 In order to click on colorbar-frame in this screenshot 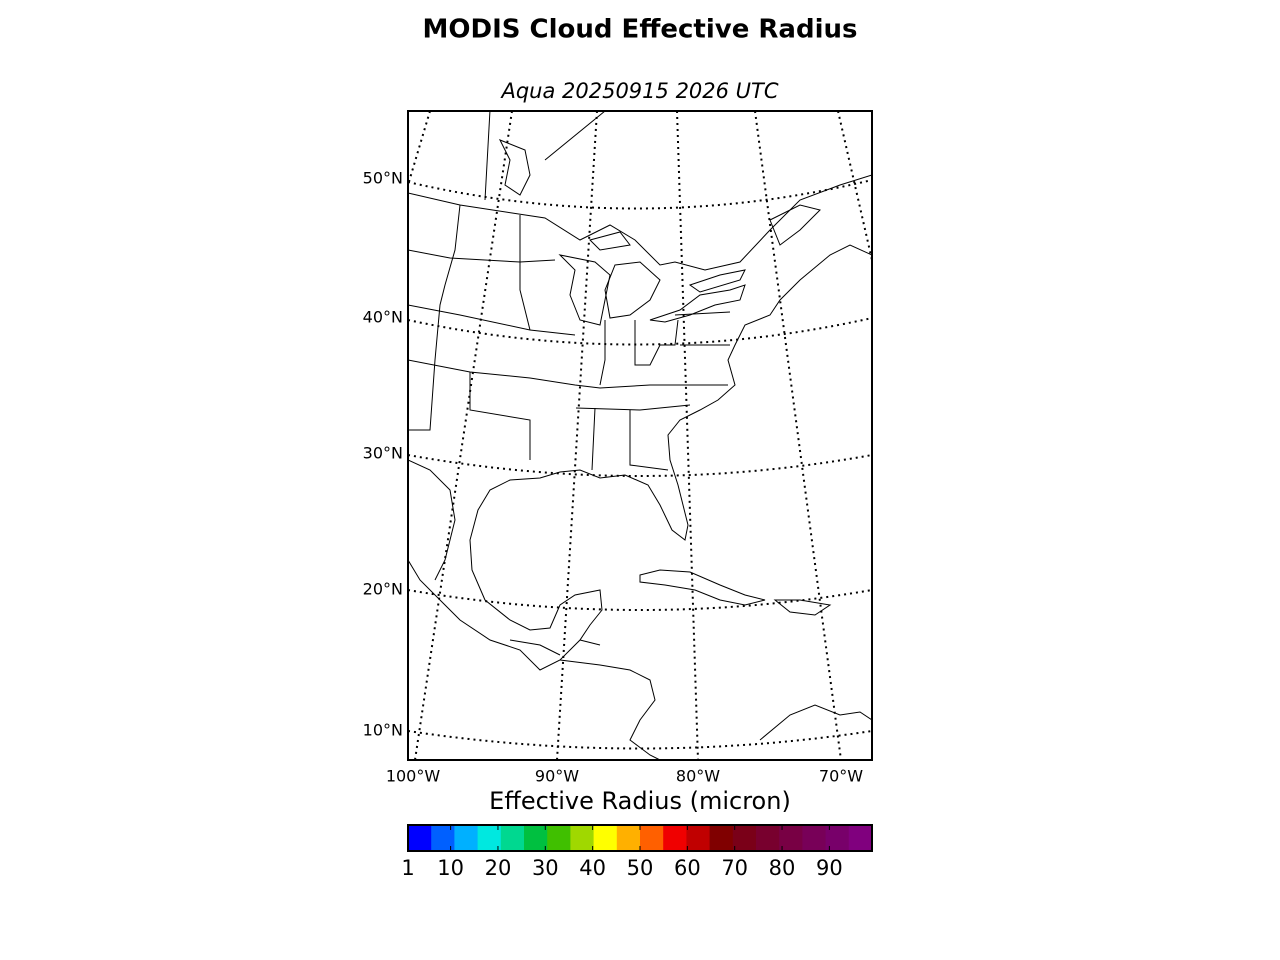, I will do `click(640, 838)`.